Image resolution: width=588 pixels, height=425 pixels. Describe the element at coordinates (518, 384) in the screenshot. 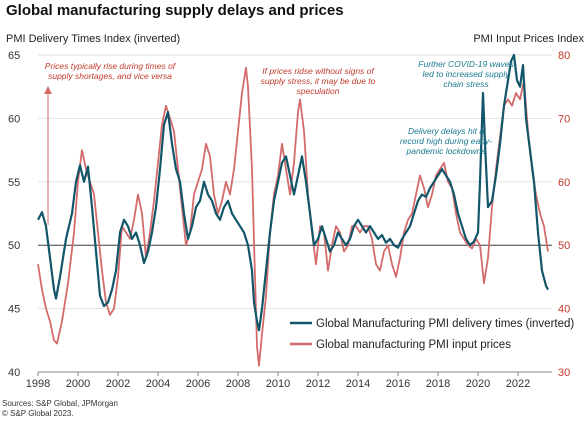

I see `x-tick-label: 2022` at that location.